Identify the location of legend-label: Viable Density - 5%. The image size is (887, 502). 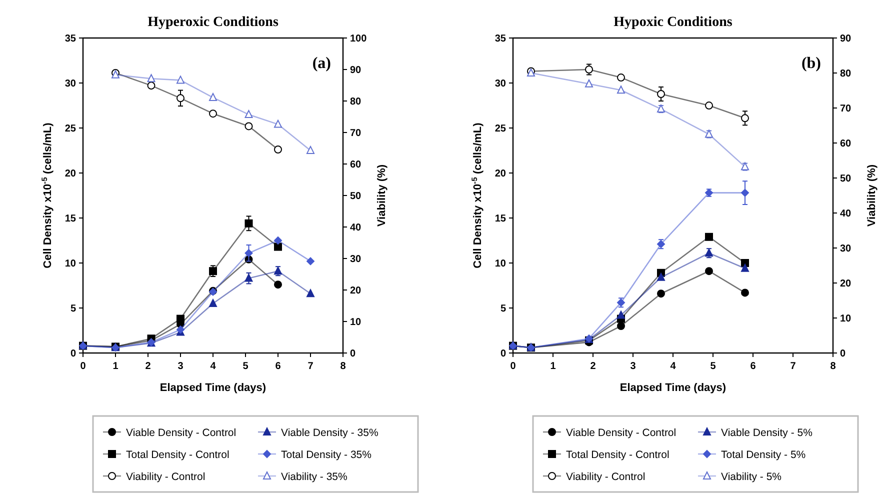
(766, 433).